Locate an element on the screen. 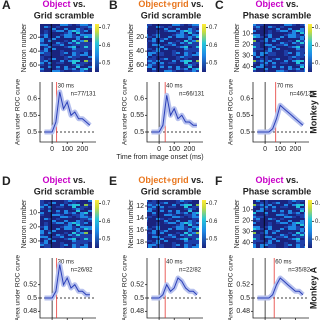  n-label: n=26/82 is located at coordinates (82, 271).